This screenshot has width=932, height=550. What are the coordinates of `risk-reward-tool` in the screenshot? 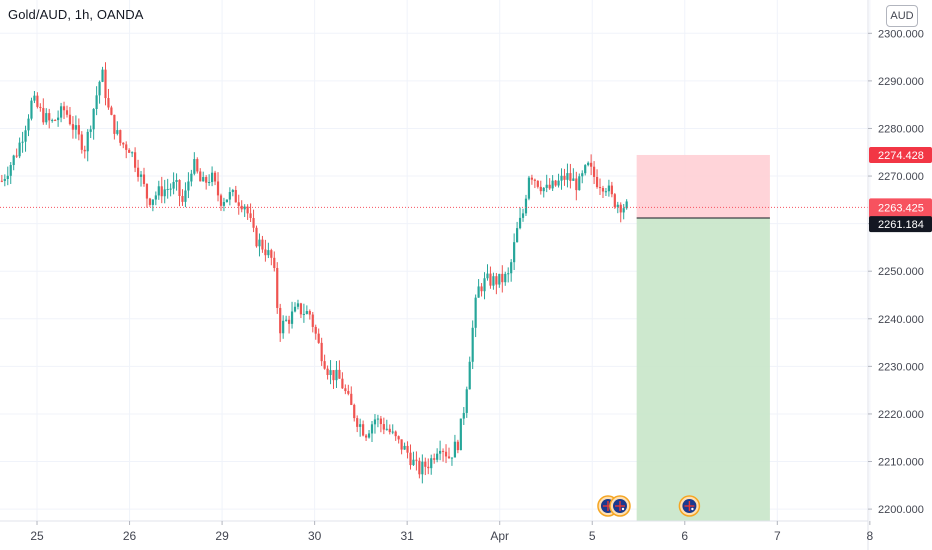 It's located at (703, 337).